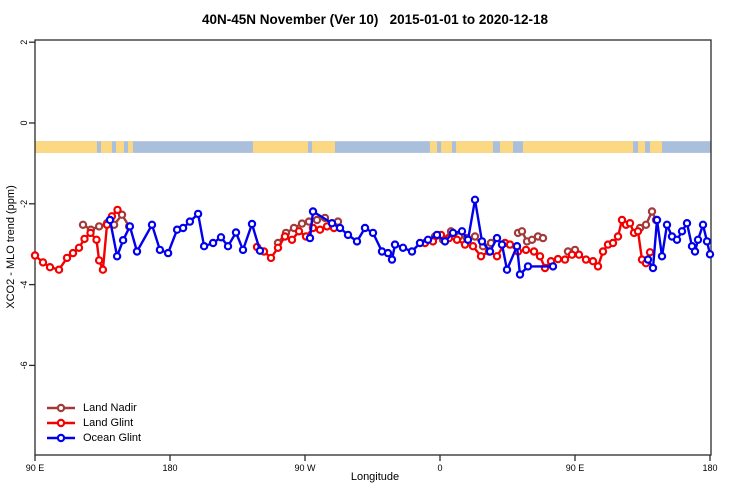  What do you see at coordinates (24, 204) in the screenshot?
I see `svg-text: -2` at bounding box center [24, 204].